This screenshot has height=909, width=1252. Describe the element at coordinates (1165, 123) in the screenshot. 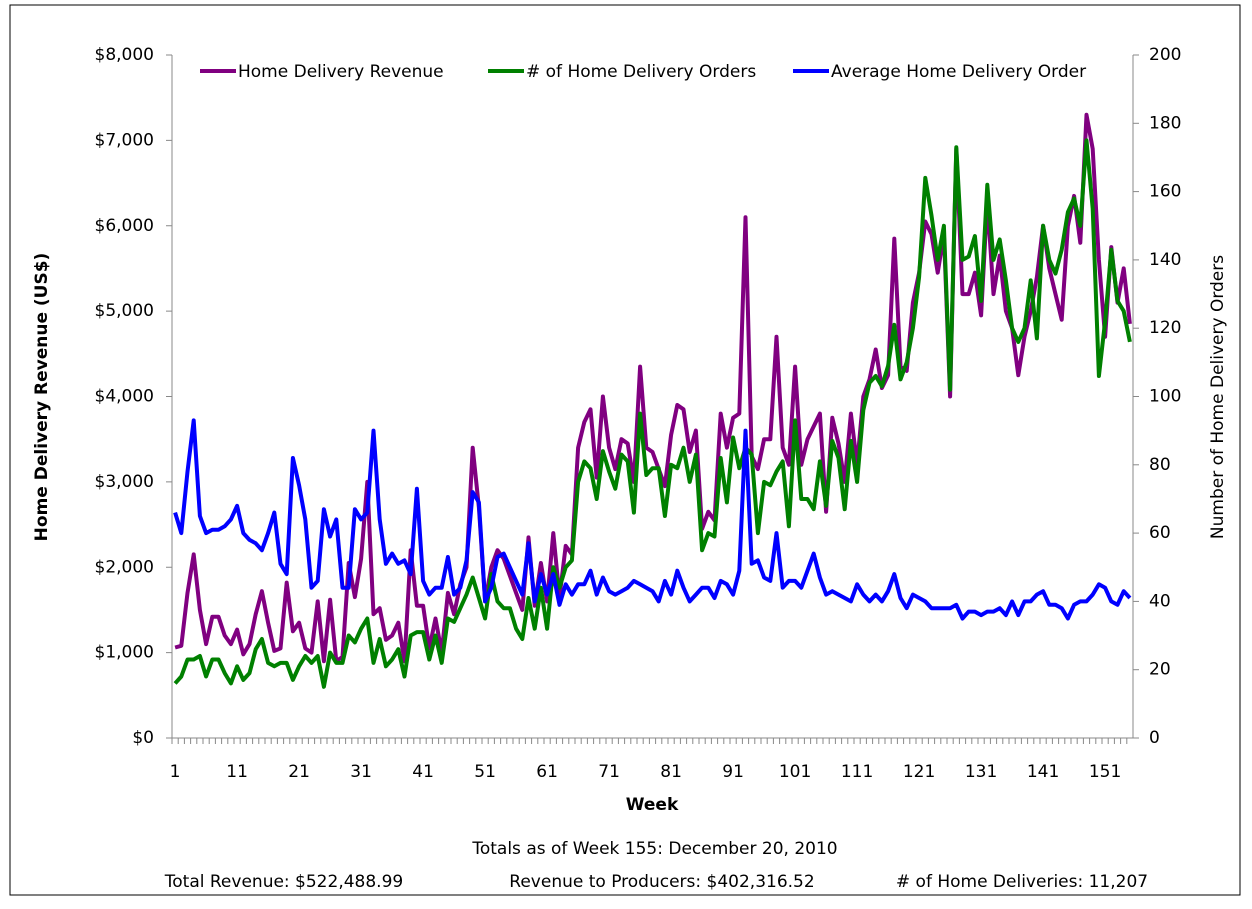

I see `y2-tick-label: 180` at that location.